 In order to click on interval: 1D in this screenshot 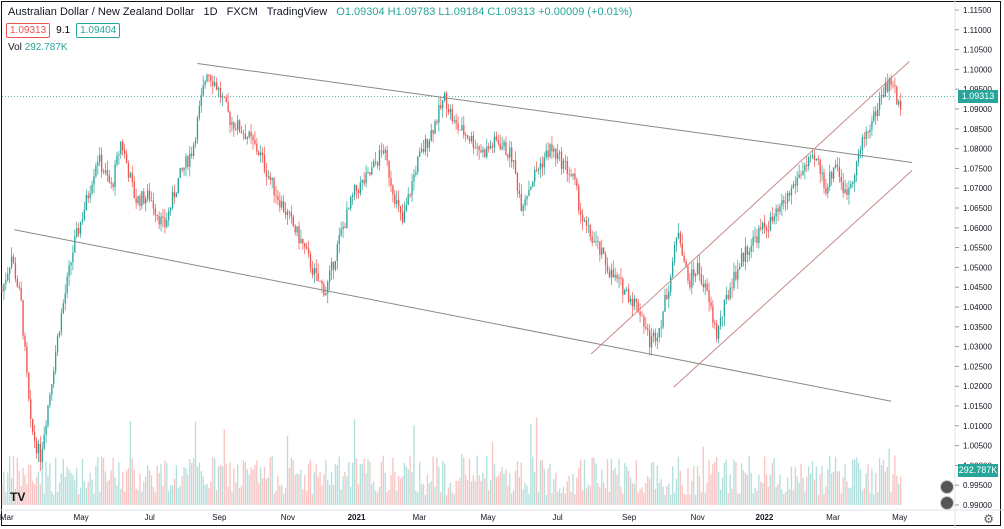, I will do `click(210, 12)`.